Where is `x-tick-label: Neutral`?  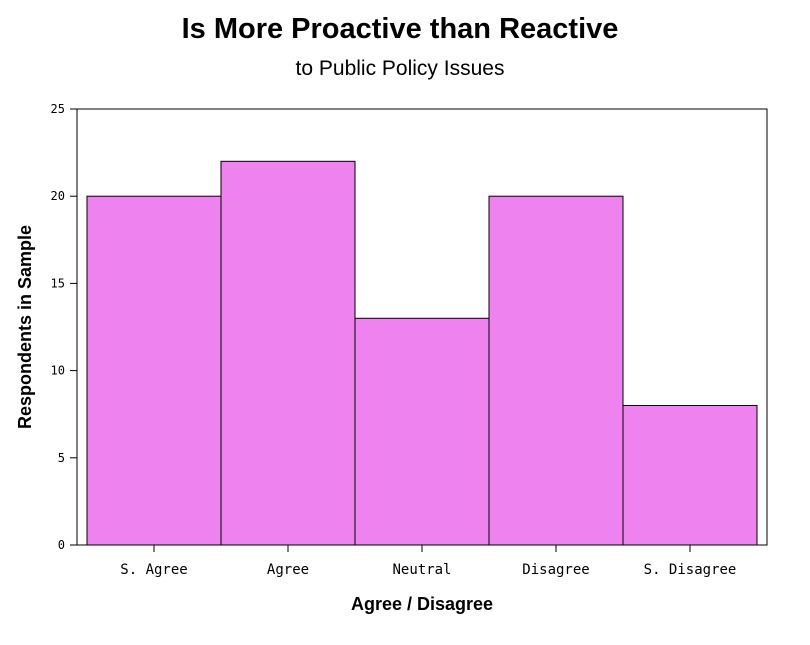 x-tick-label: Neutral is located at coordinates (421, 570).